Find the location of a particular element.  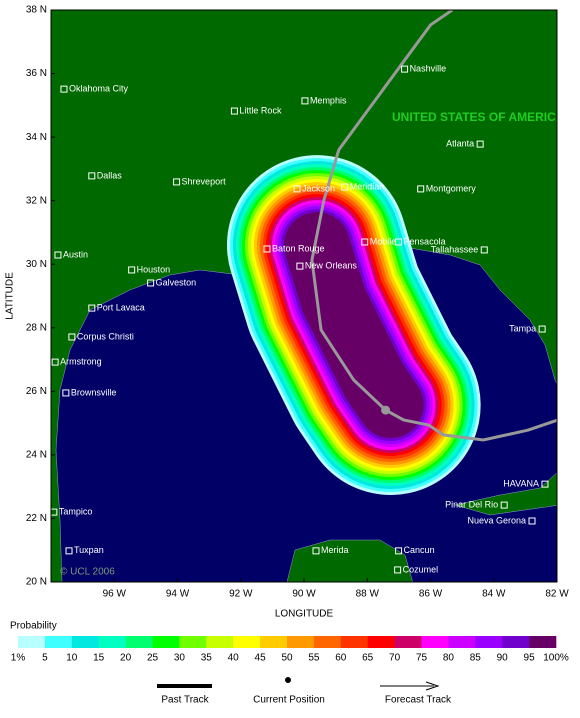

x-tick-label: 82 W is located at coordinates (557, 594).